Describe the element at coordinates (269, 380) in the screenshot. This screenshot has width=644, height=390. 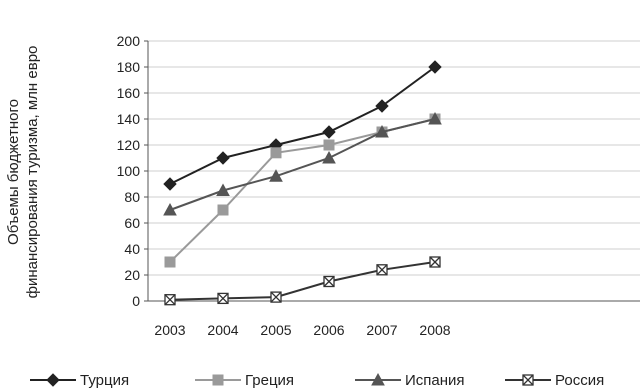
I see `legend-label: Греция` at that location.